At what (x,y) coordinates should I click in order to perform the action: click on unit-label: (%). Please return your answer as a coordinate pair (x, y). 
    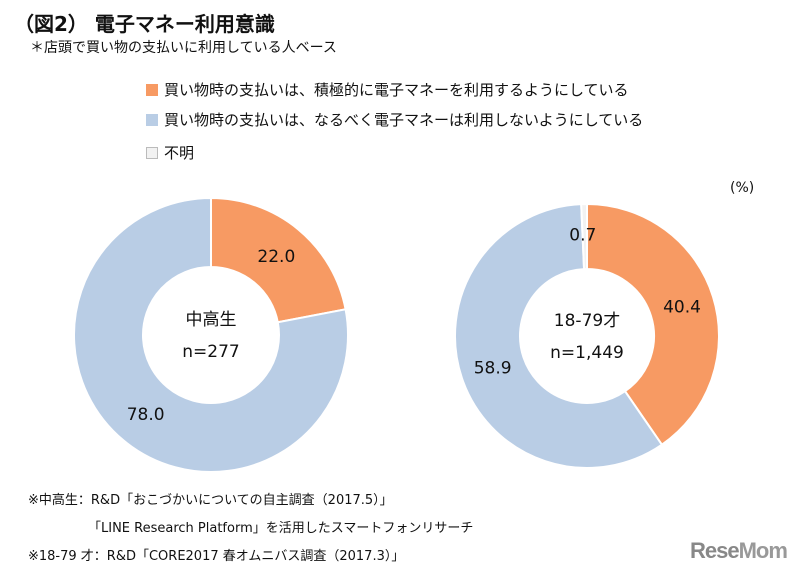
    Looking at the image, I should click on (742, 188).